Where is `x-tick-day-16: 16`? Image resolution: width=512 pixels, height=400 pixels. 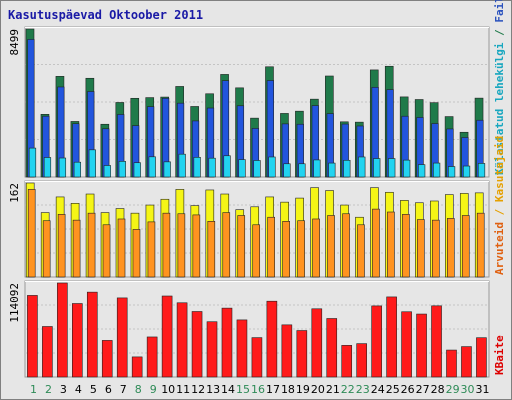
x-tick-day-16: 16 is located at coordinates (258, 389).